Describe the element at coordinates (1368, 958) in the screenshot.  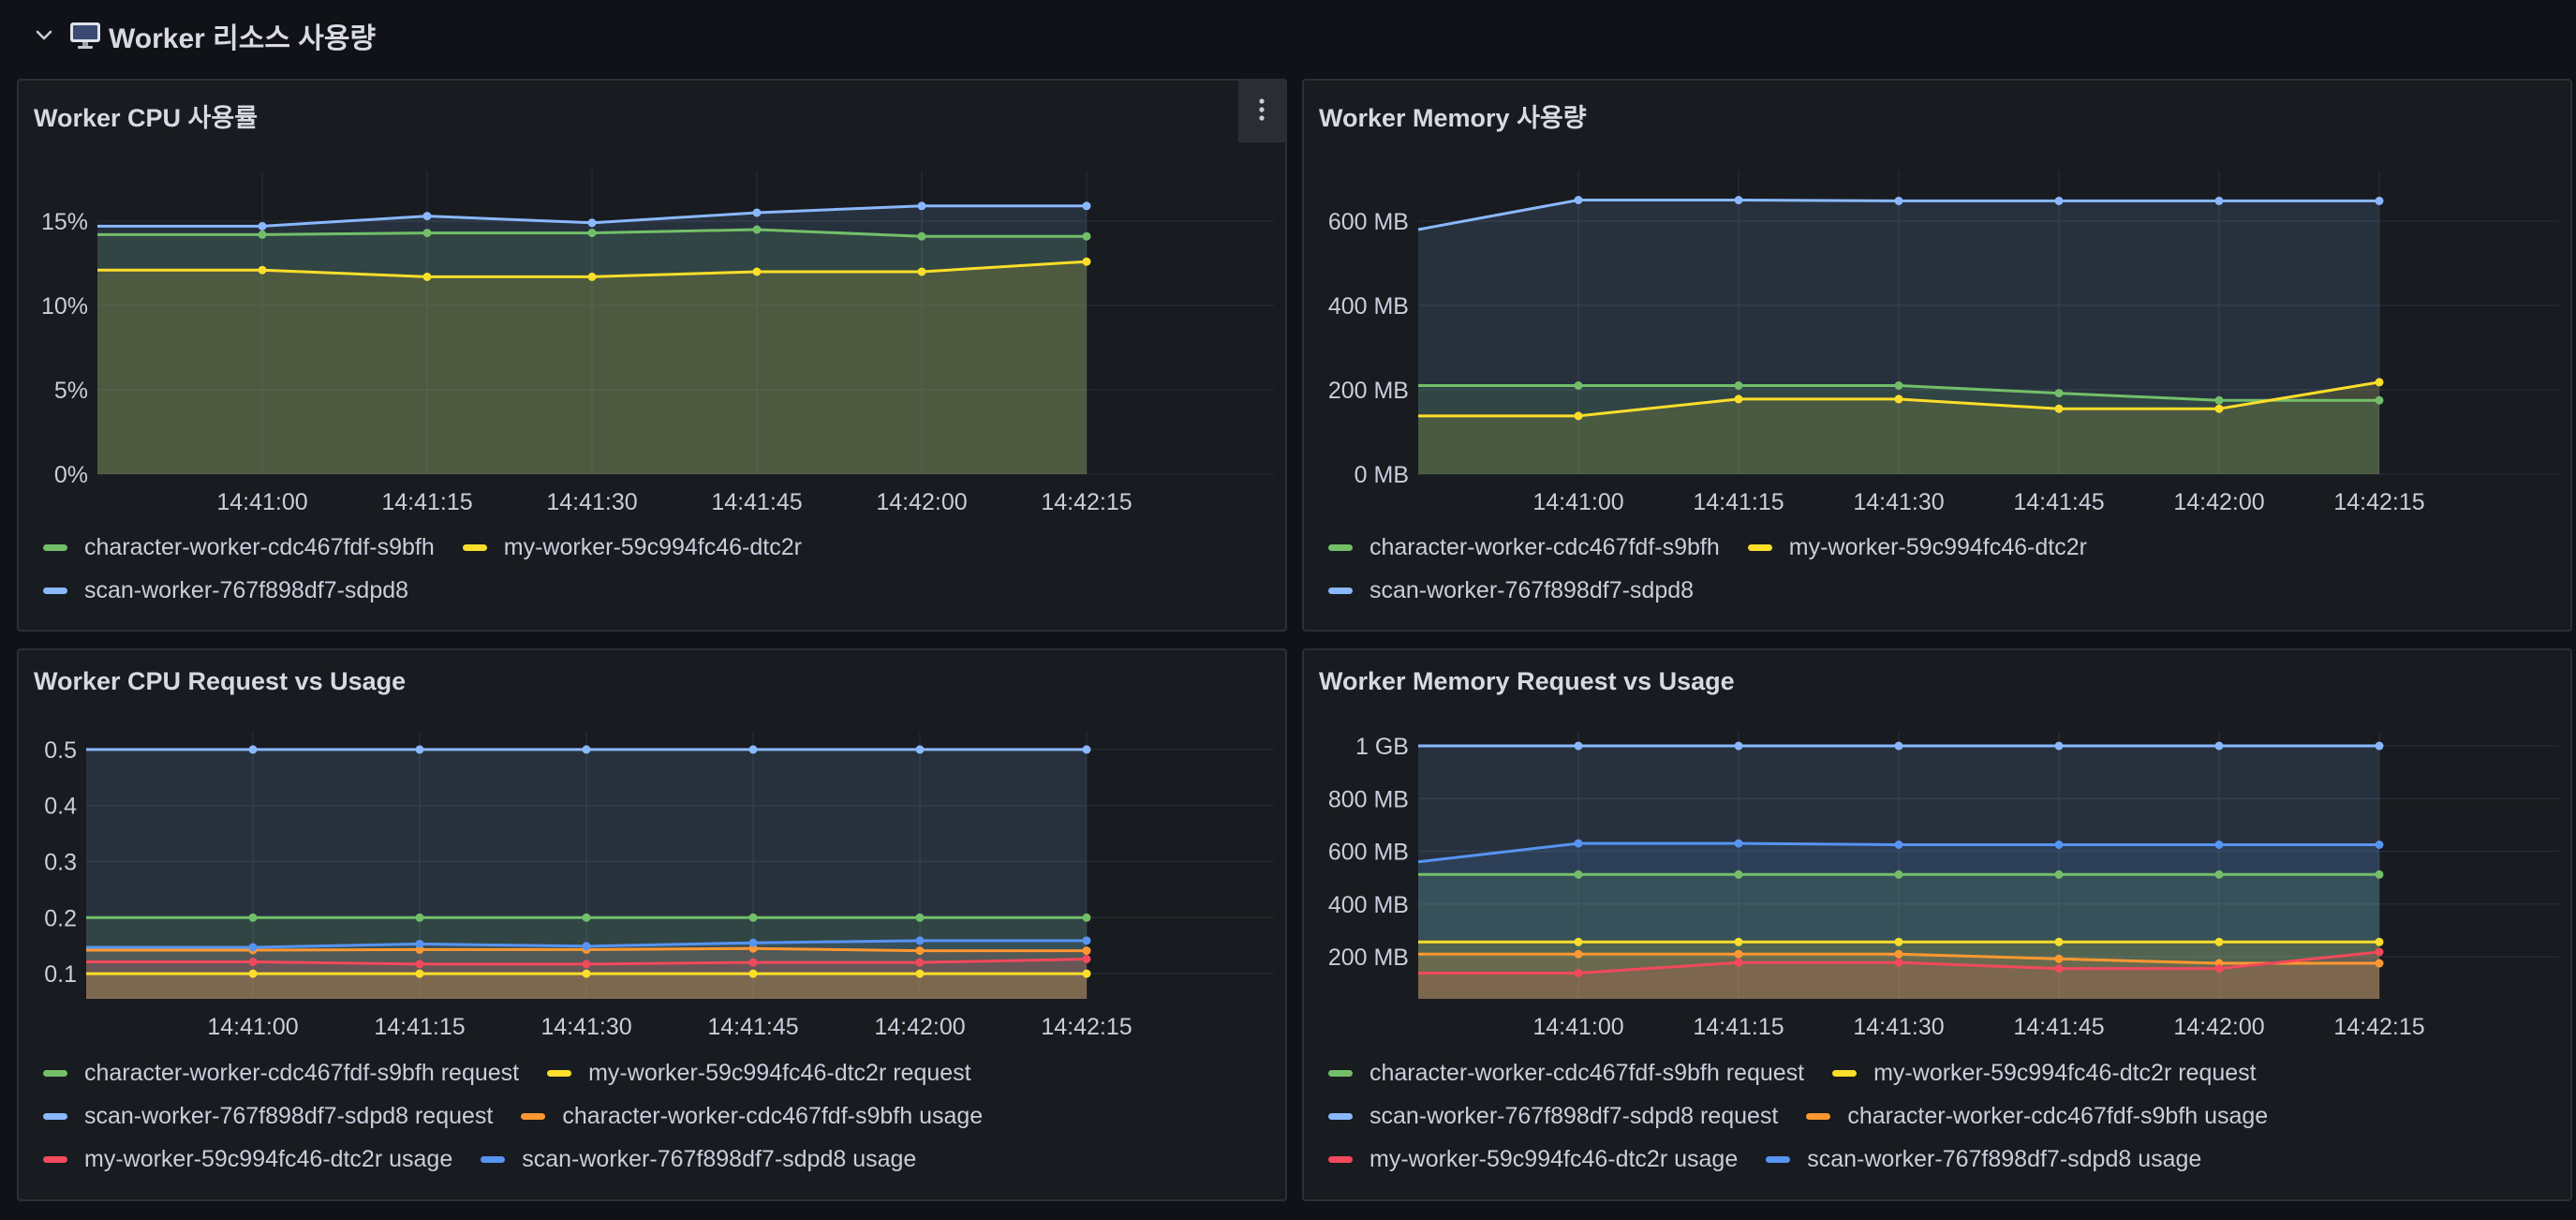
I see `y-tick-label: 200 MB` at that location.